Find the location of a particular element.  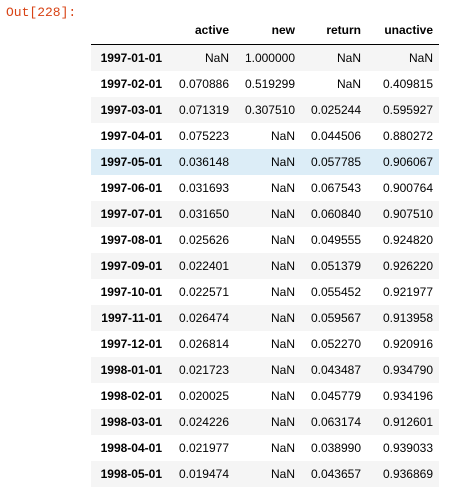

table-cell-unactive: 0.936869 is located at coordinates (407, 473).